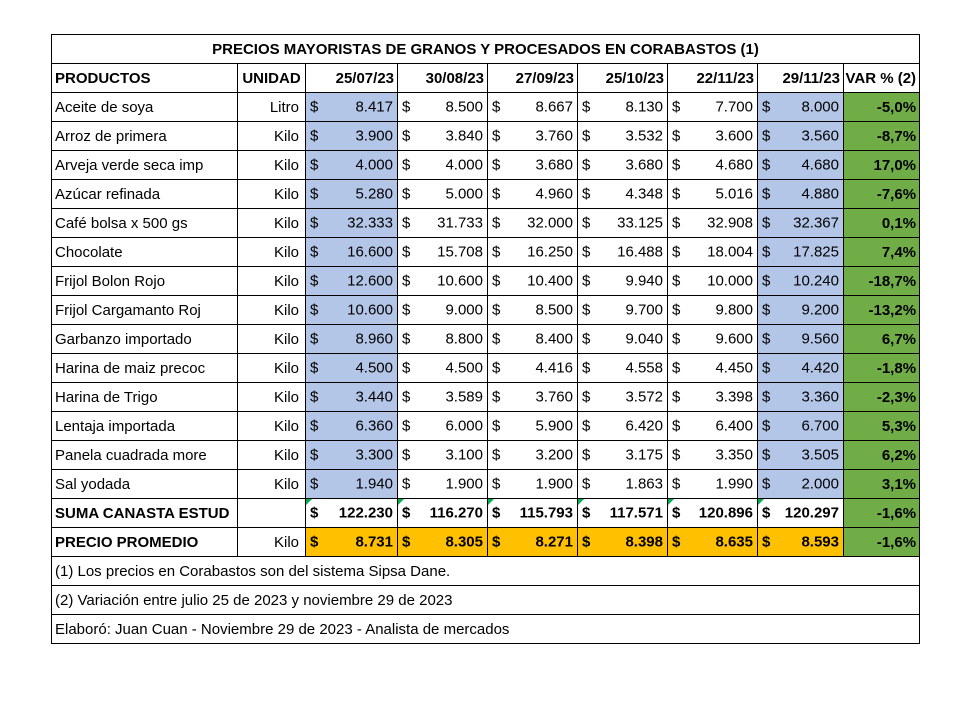 This screenshot has width=960, height=720. Describe the element at coordinates (712, 455) in the screenshot. I see `price-cell: $3.350` at that location.